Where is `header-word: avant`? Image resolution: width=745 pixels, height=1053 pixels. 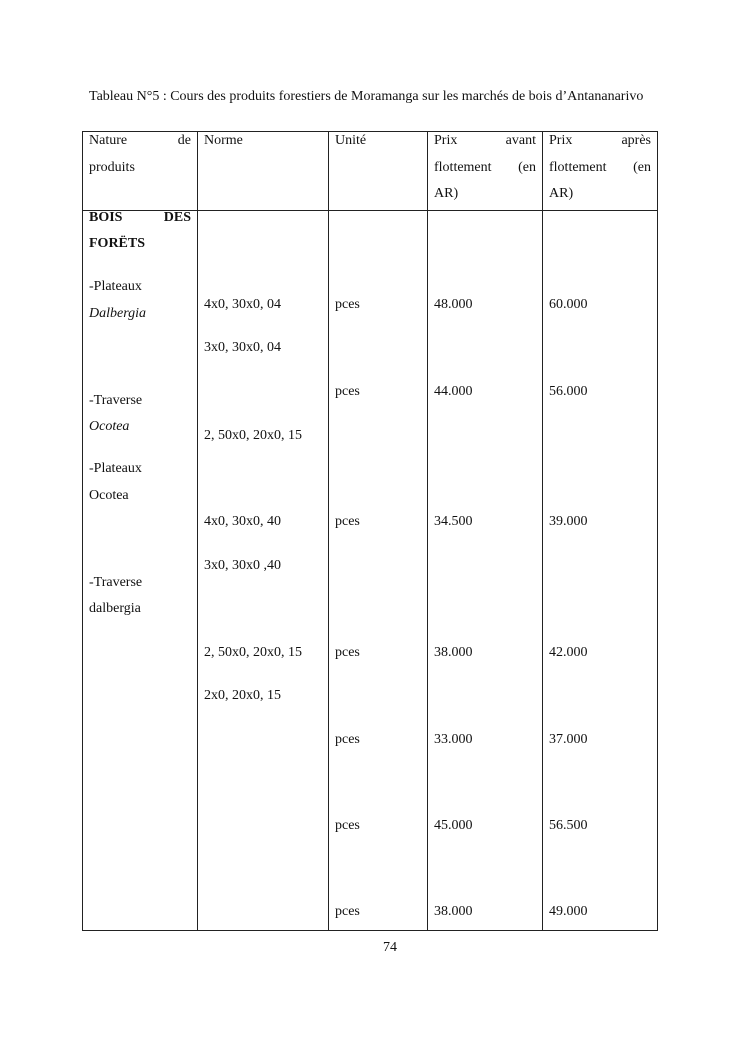 header-word: avant is located at coordinates (520, 140).